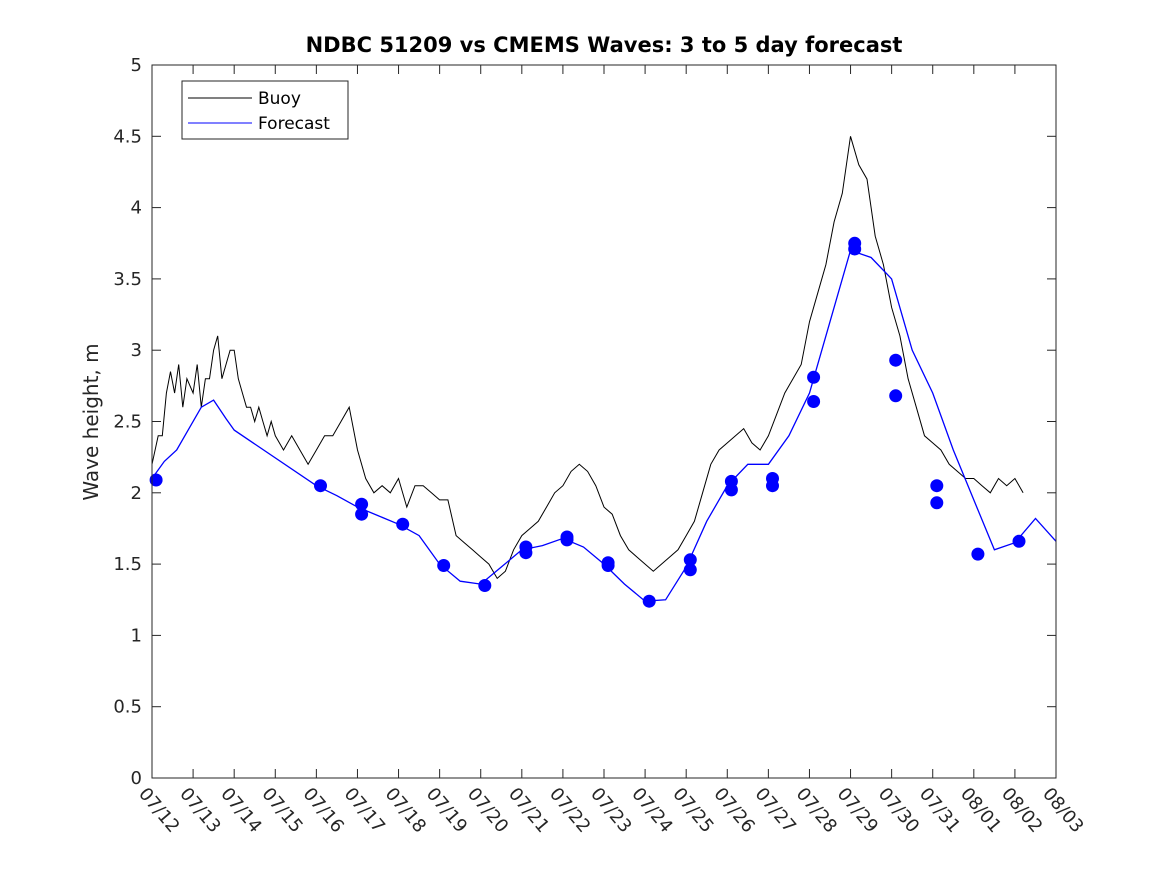  Describe the element at coordinates (127, 707) in the screenshot. I see `y-tick-label: 0.5` at that location.